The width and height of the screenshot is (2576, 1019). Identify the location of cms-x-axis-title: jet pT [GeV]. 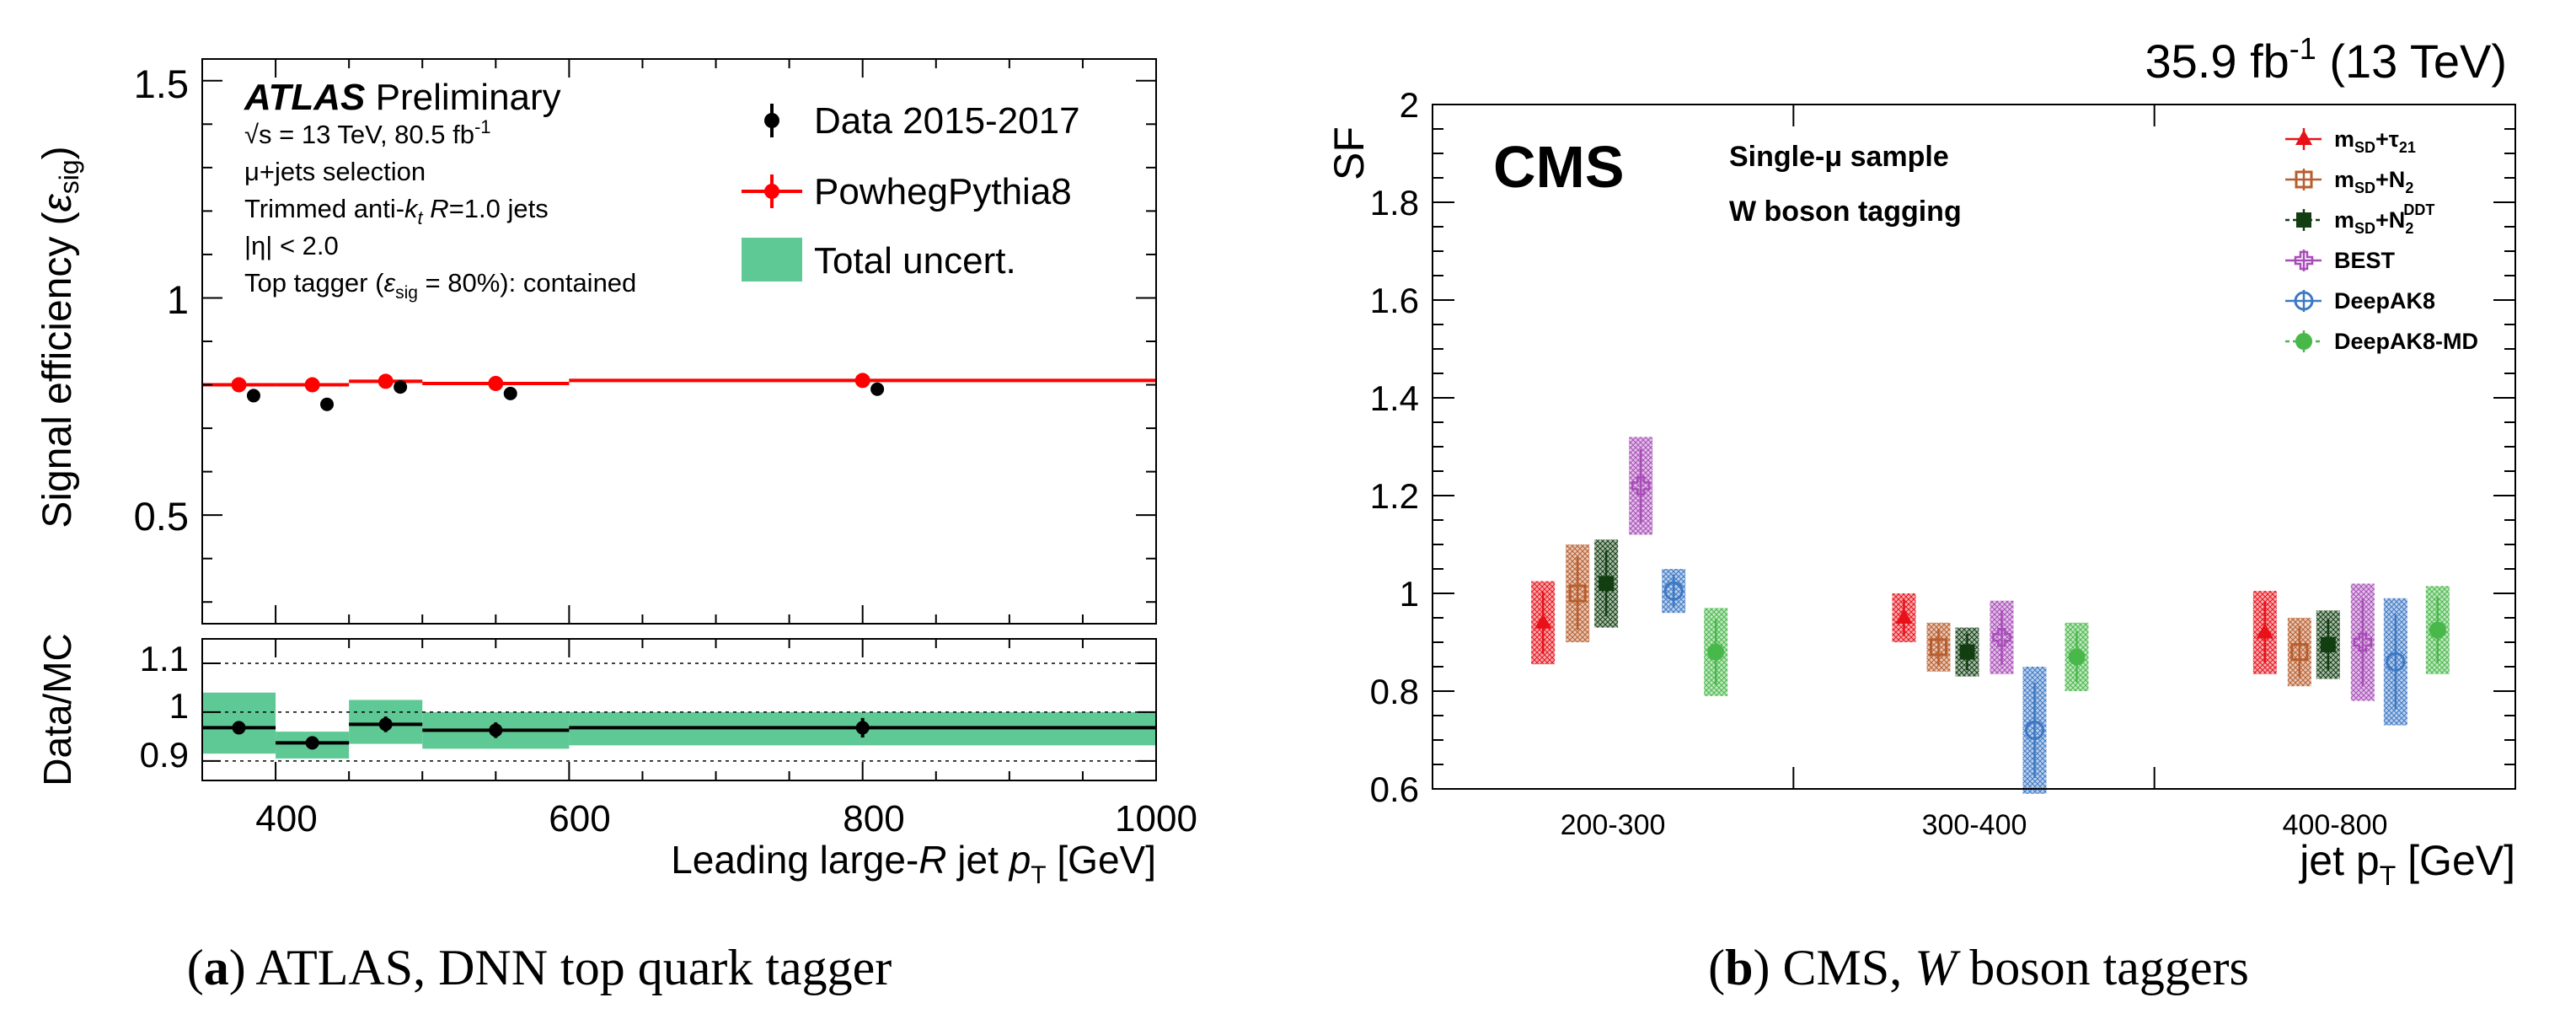
(2406, 864).